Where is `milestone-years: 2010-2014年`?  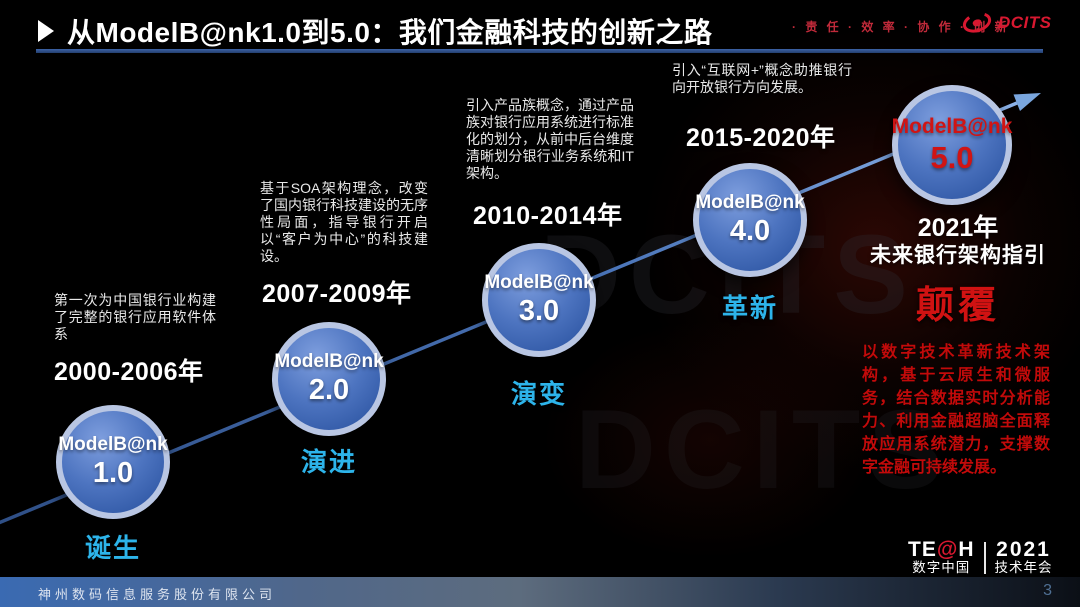
milestone-years: 2010-2014年 is located at coordinates (548, 216).